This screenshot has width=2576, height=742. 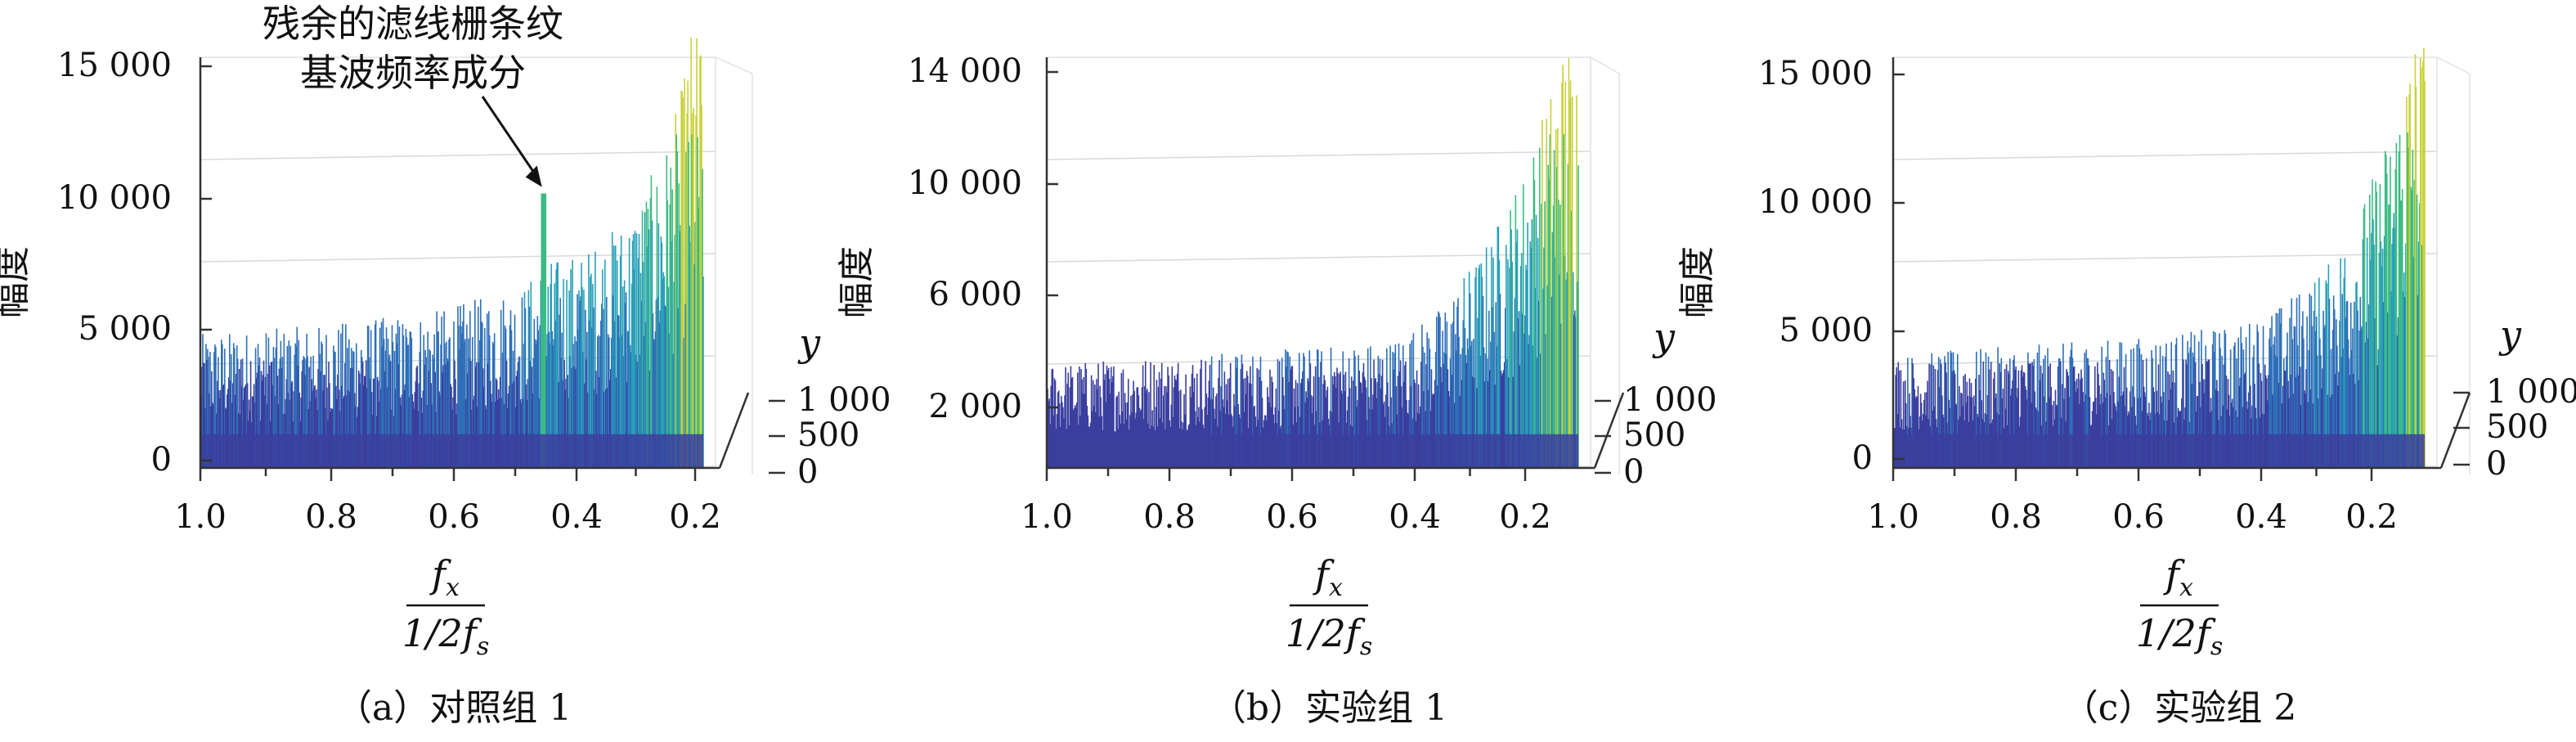 I want to click on panel-caption: （c）实验组 2, so click(x=2179, y=708).